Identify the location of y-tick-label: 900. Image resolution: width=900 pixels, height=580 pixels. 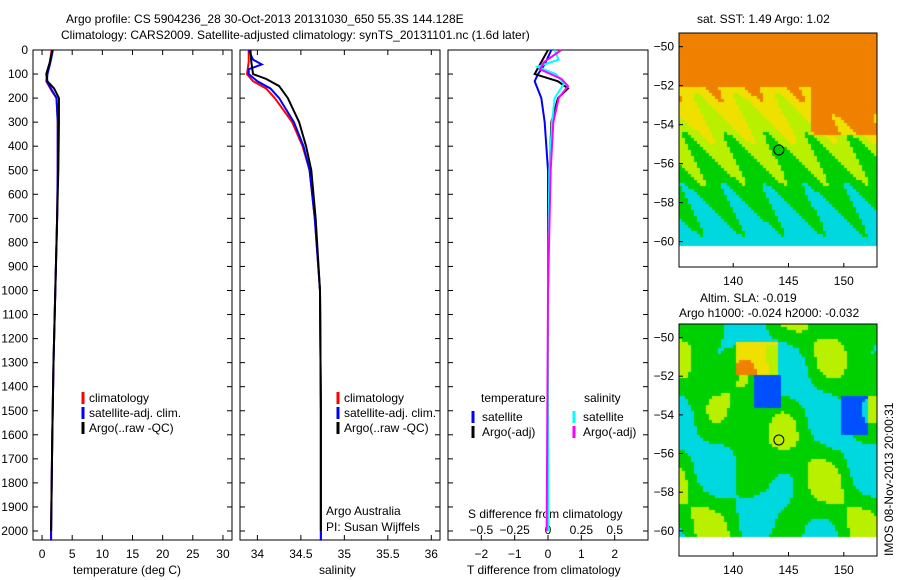
(18, 266).